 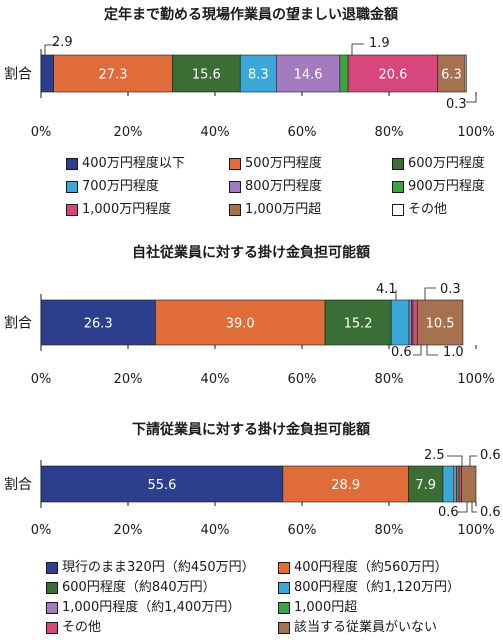 What do you see at coordinates (446, 186) in the screenshot?
I see `legend-label: 900万円程度` at bounding box center [446, 186].